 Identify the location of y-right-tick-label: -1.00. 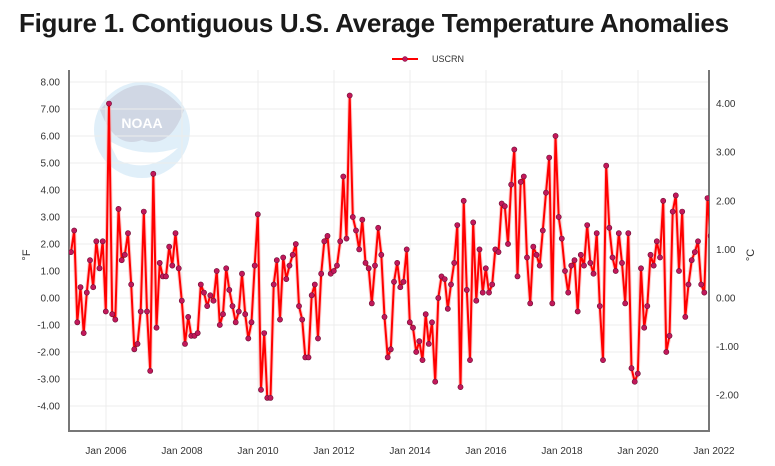
(727, 347).